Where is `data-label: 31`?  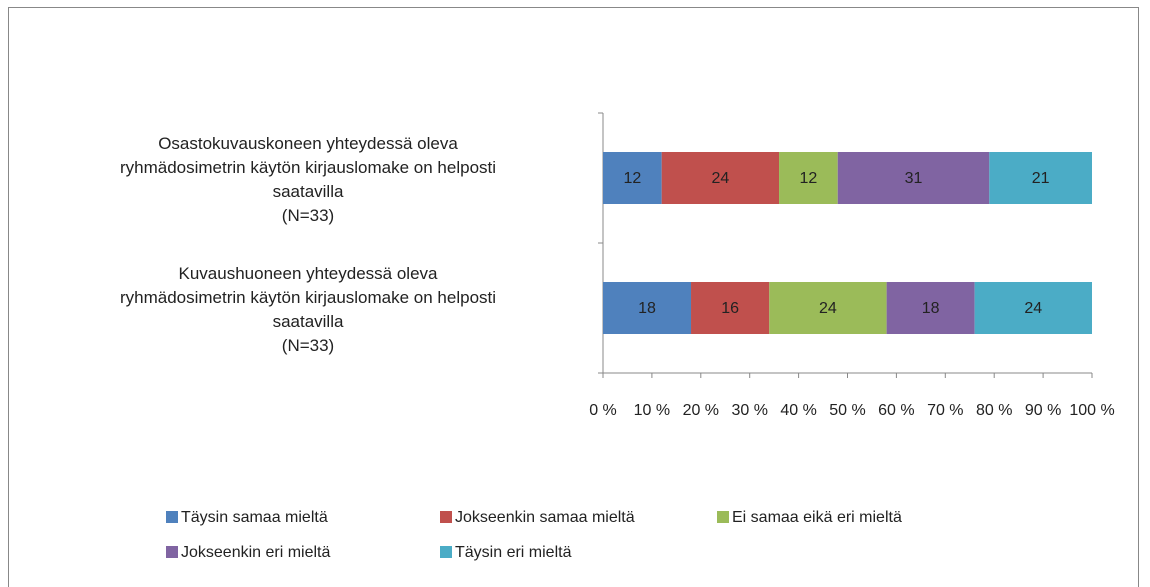 data-label: 31 is located at coordinates (914, 178).